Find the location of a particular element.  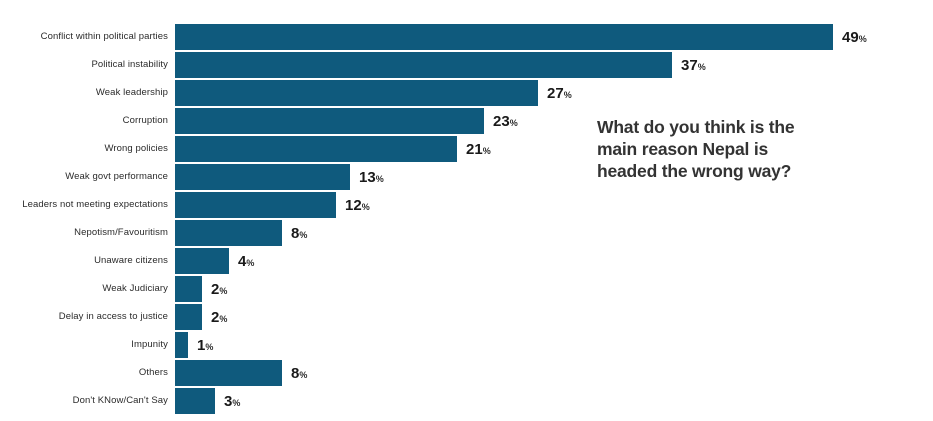

chart-row: Conflict within political parties 49% is located at coordinates (466, 37).